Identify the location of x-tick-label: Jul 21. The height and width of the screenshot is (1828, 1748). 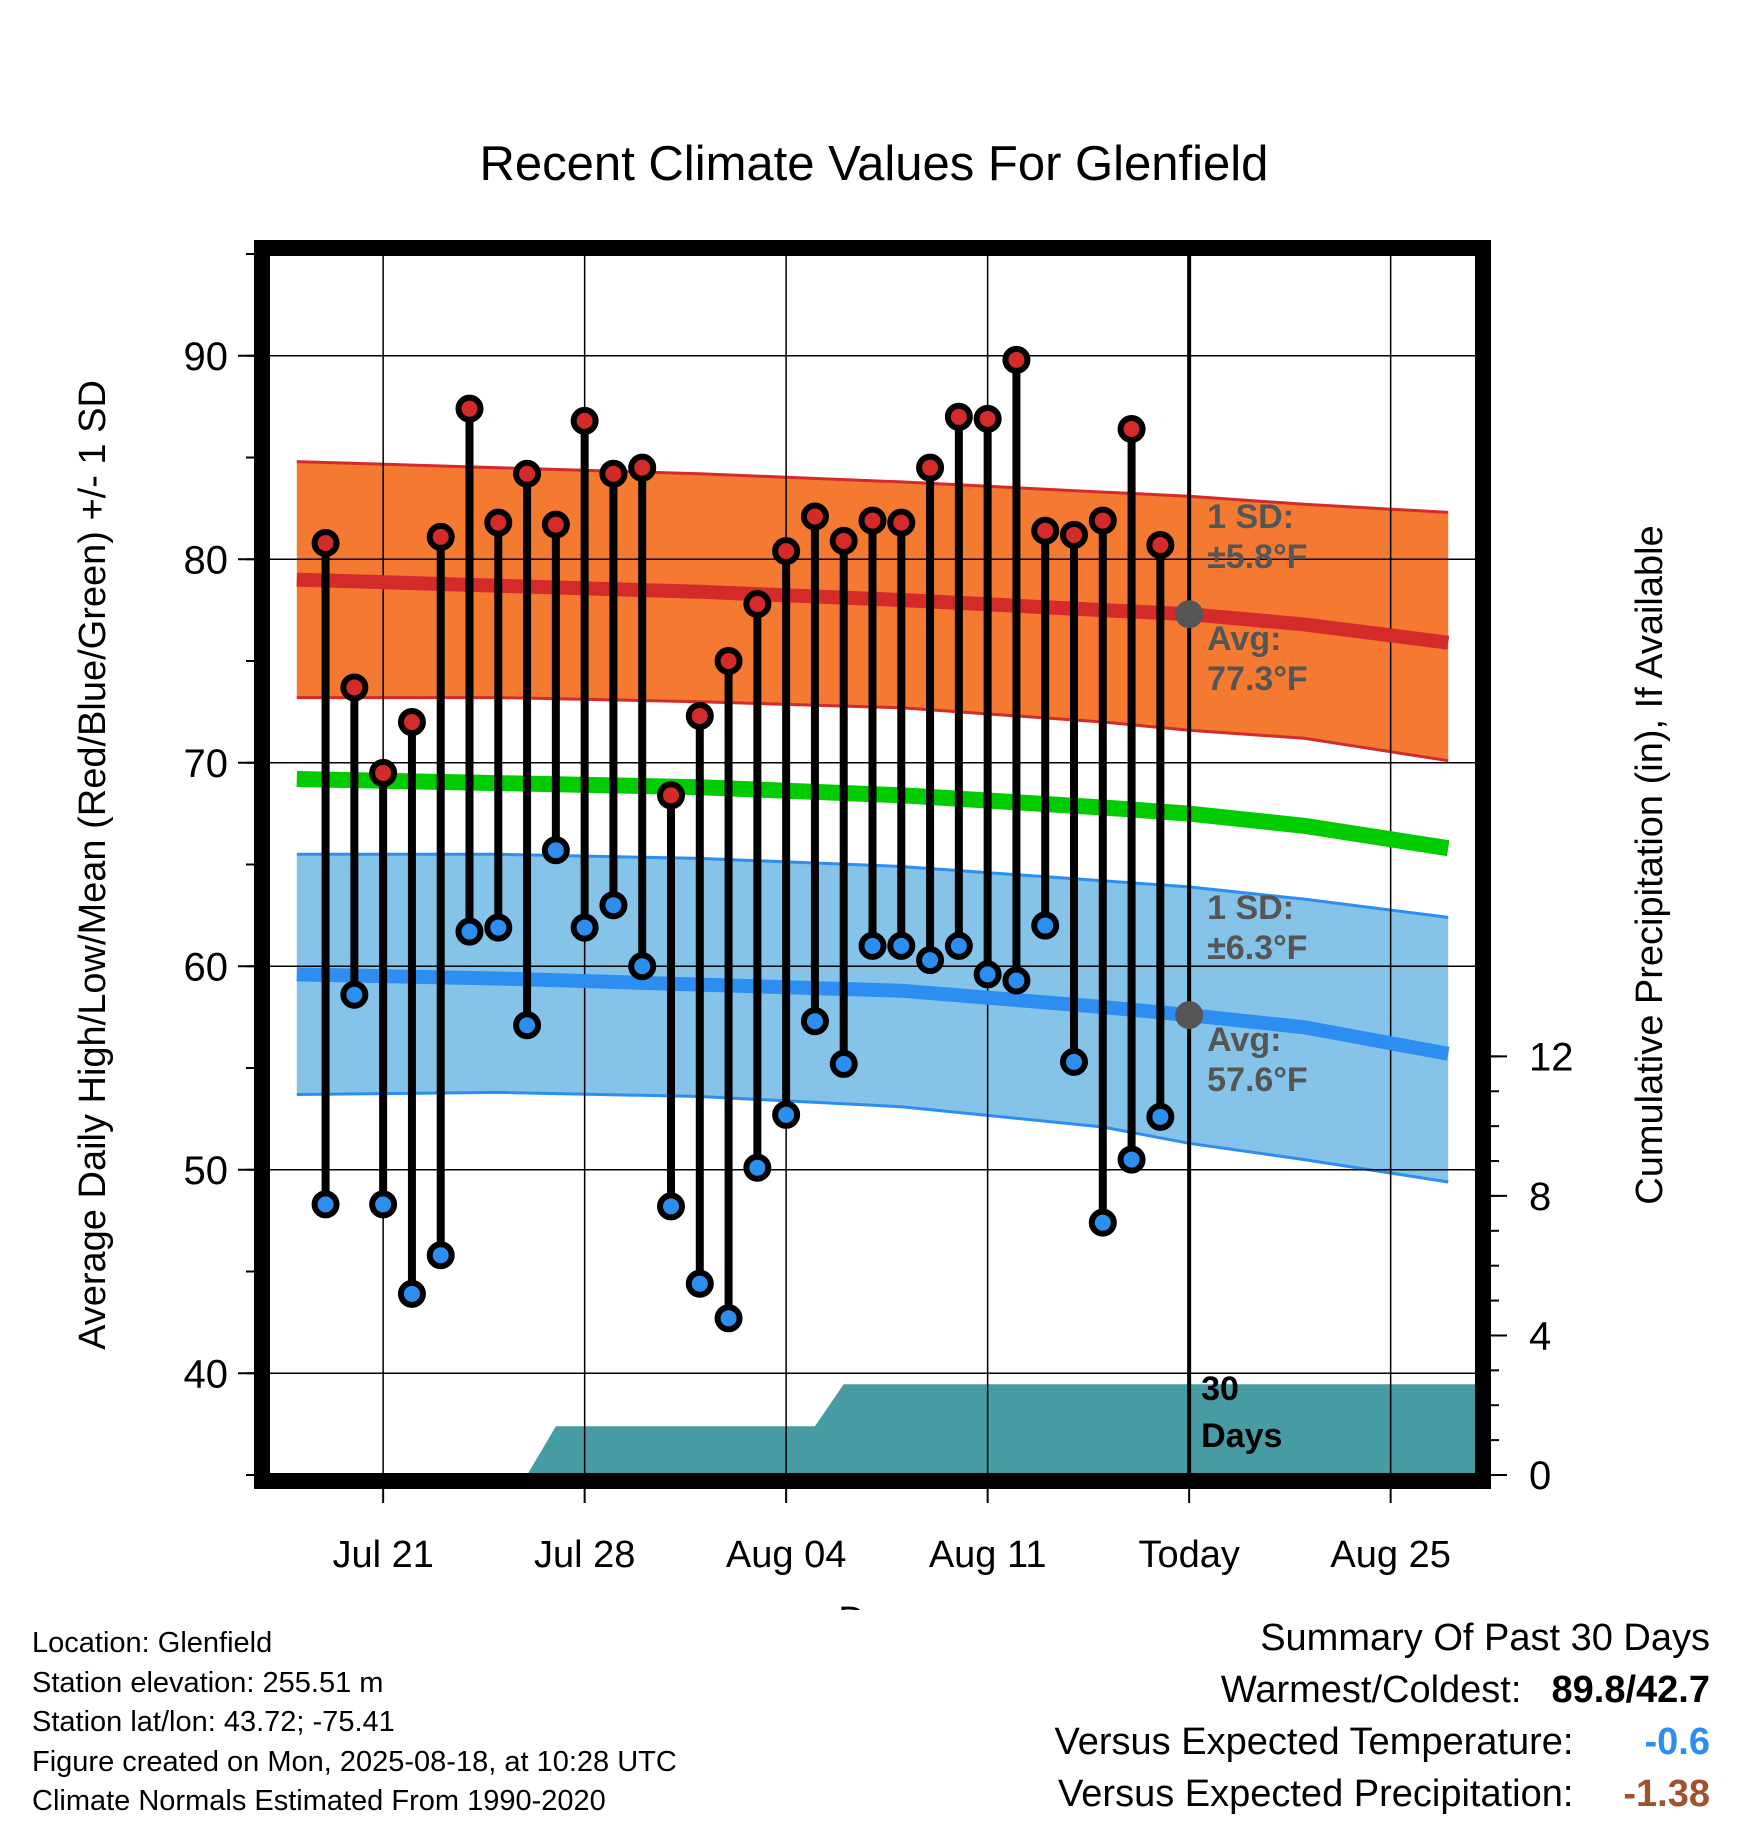
(382, 1555).